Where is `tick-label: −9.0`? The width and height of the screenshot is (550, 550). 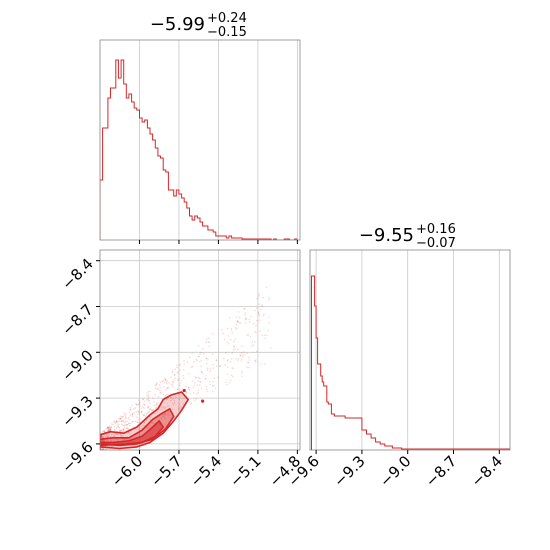 tick-label: −9.0 is located at coordinates (395, 471).